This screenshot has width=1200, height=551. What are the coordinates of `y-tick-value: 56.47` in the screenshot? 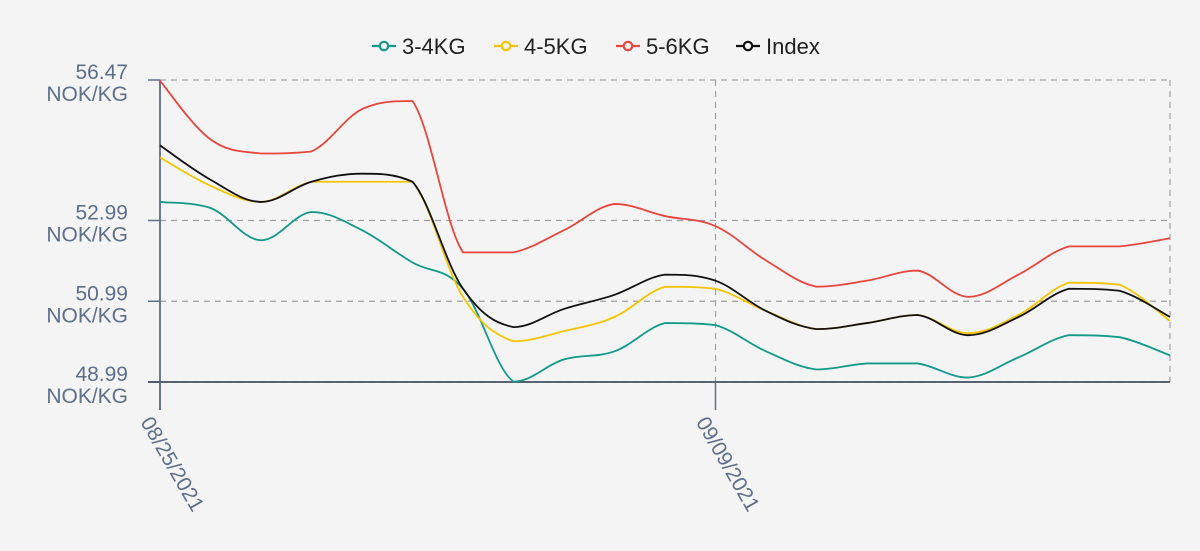 It's located at (101, 72).